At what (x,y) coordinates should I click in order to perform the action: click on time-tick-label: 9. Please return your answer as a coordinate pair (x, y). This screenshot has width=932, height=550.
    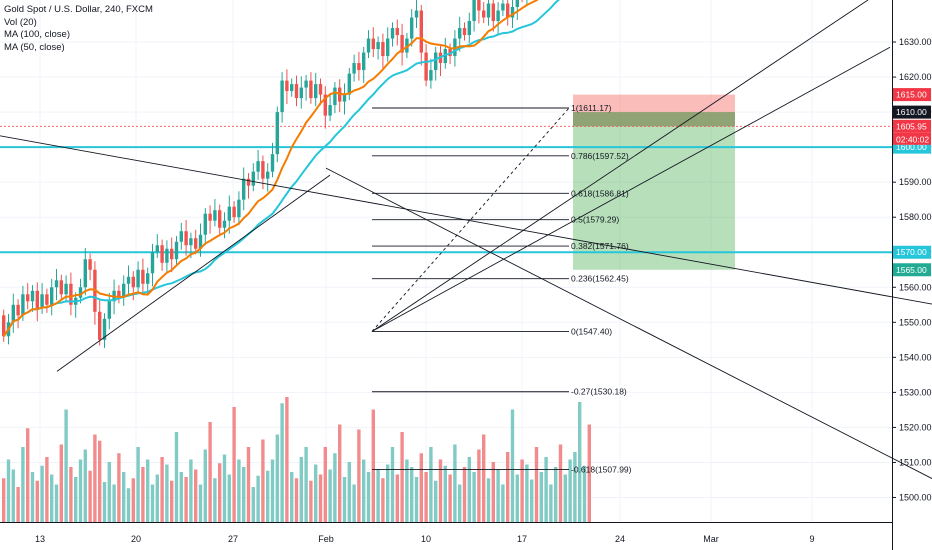
    Looking at the image, I should click on (811, 539).